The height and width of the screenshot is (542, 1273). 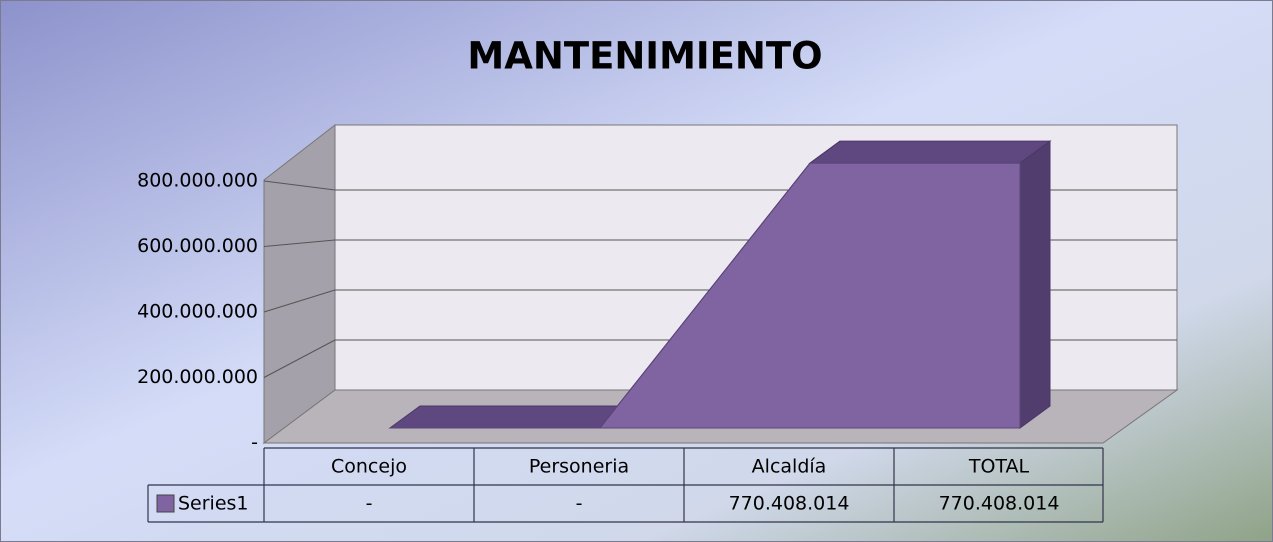 What do you see at coordinates (999, 467) in the screenshot?
I see `category-label: TOTAL` at bounding box center [999, 467].